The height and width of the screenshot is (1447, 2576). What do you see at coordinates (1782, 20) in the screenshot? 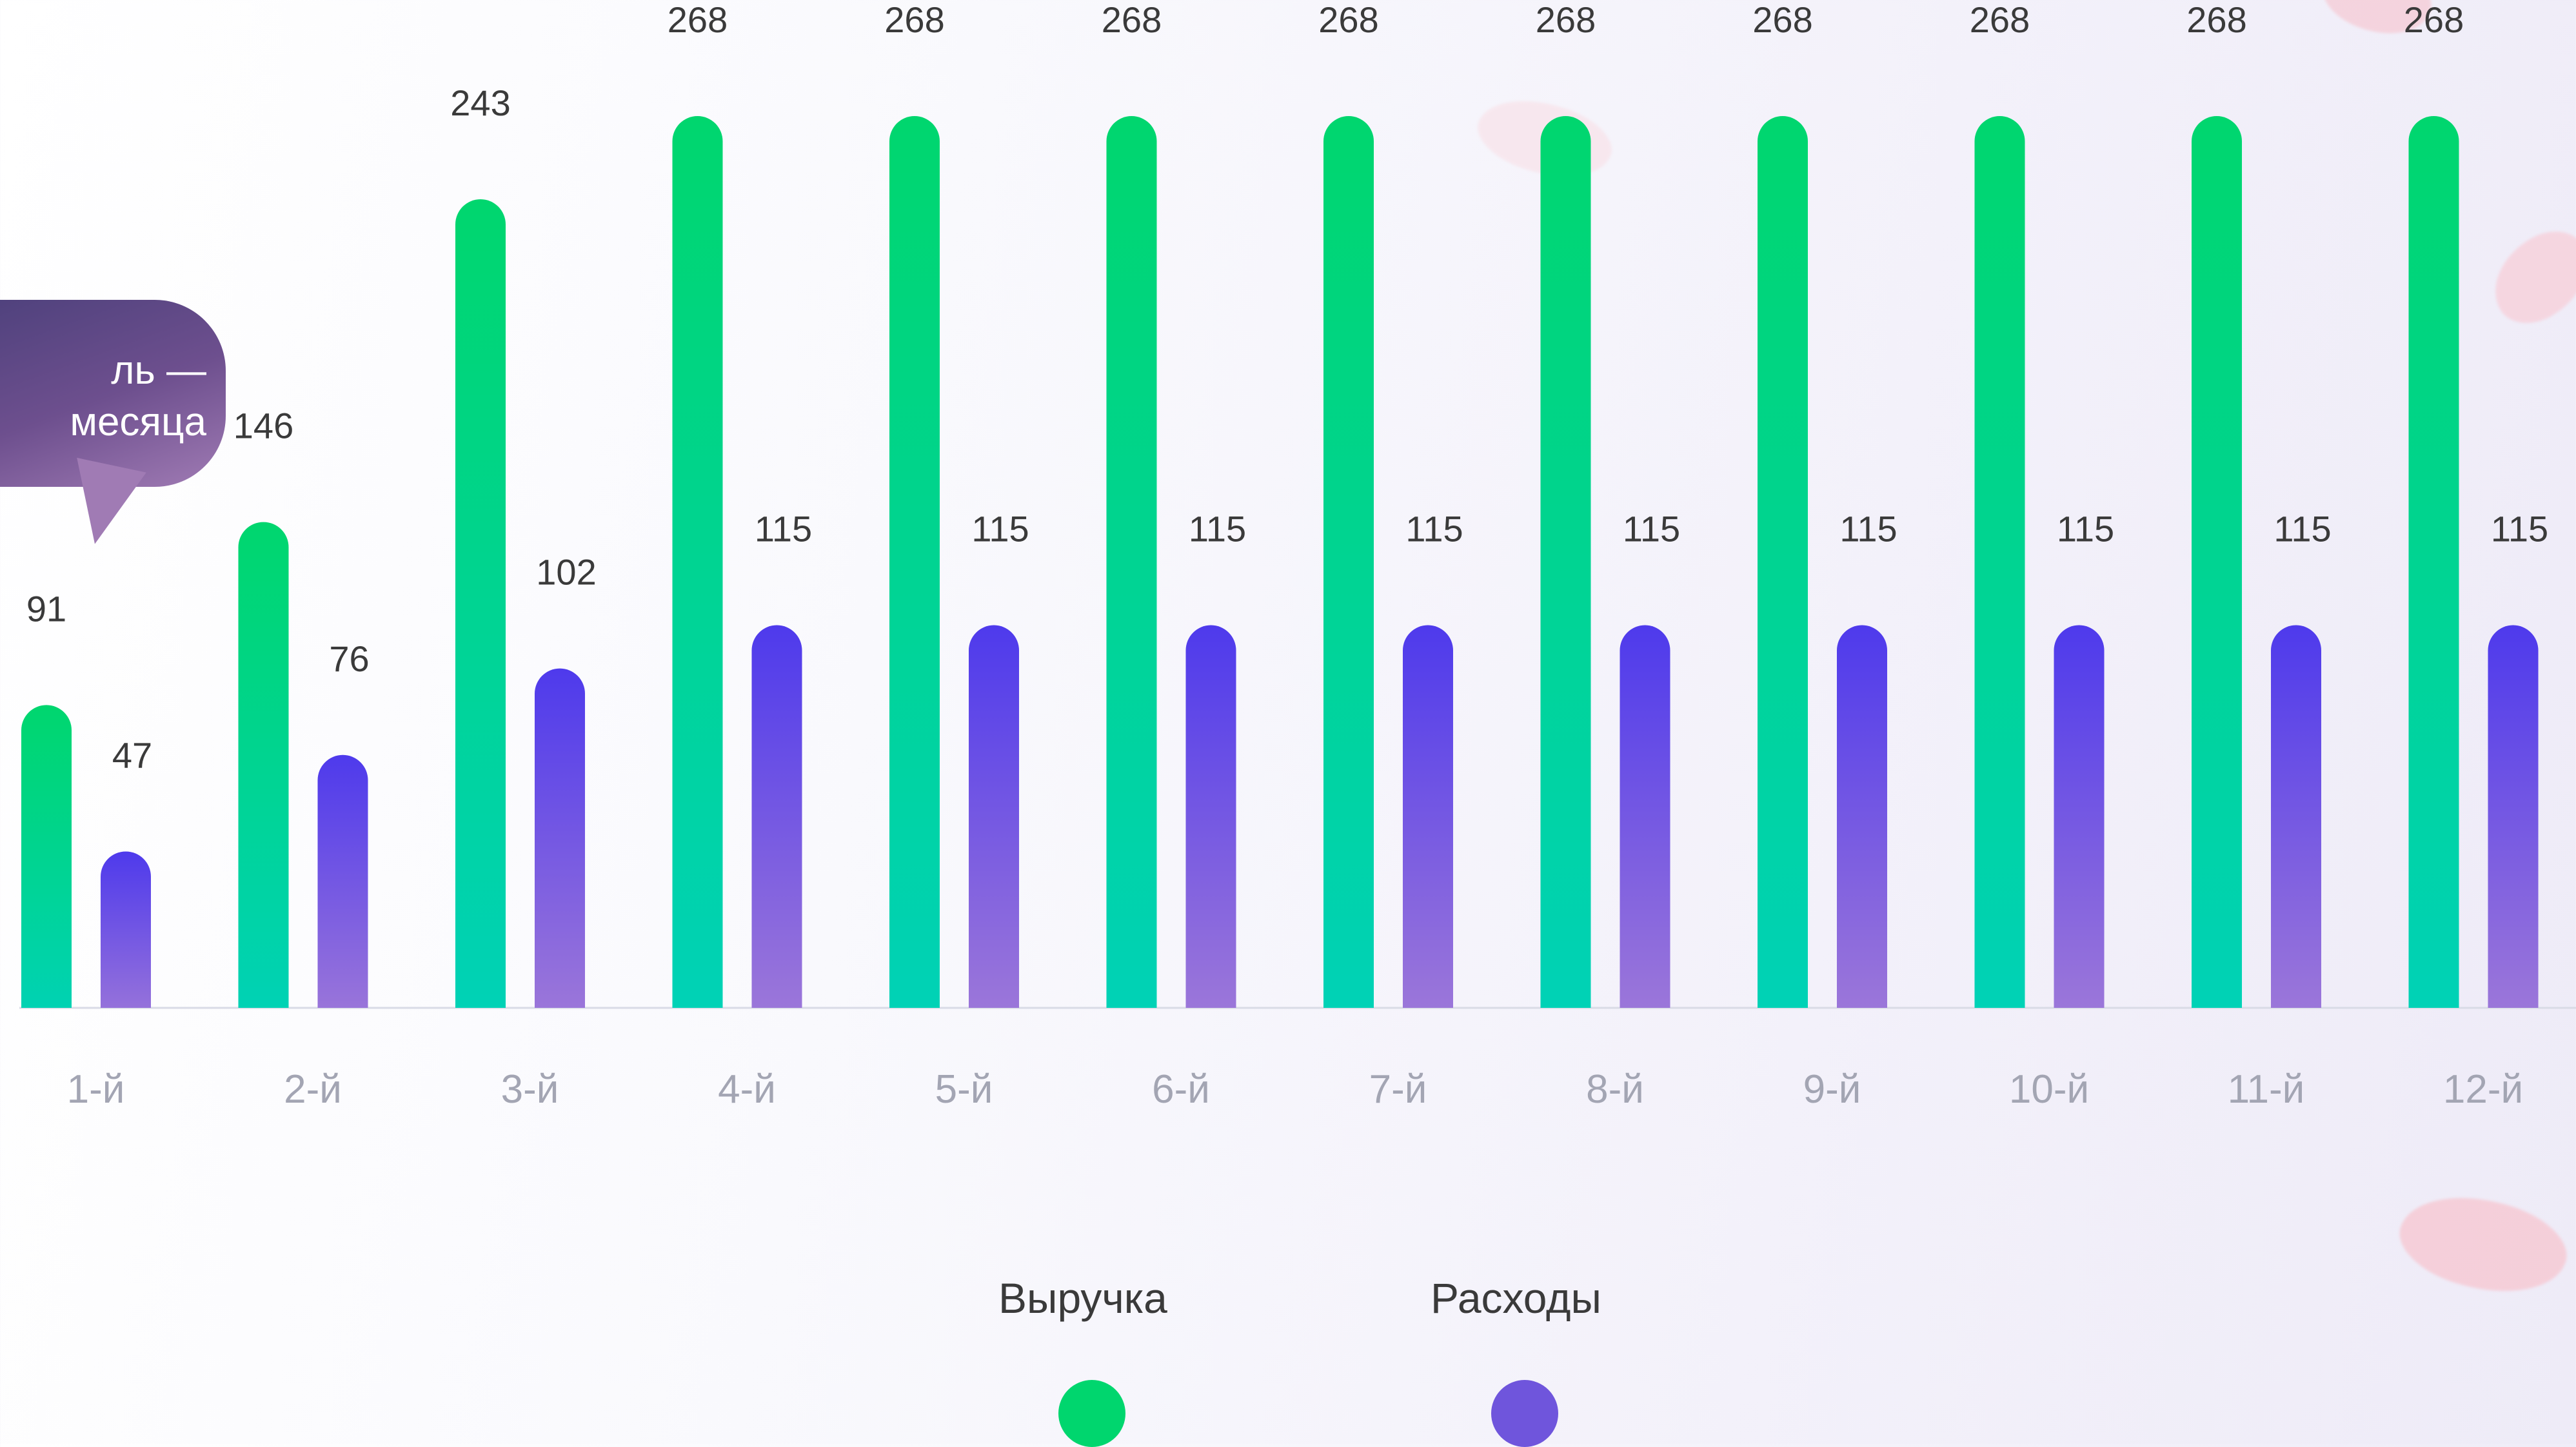
I see `value-label-revenue-9: 268` at bounding box center [1782, 20].